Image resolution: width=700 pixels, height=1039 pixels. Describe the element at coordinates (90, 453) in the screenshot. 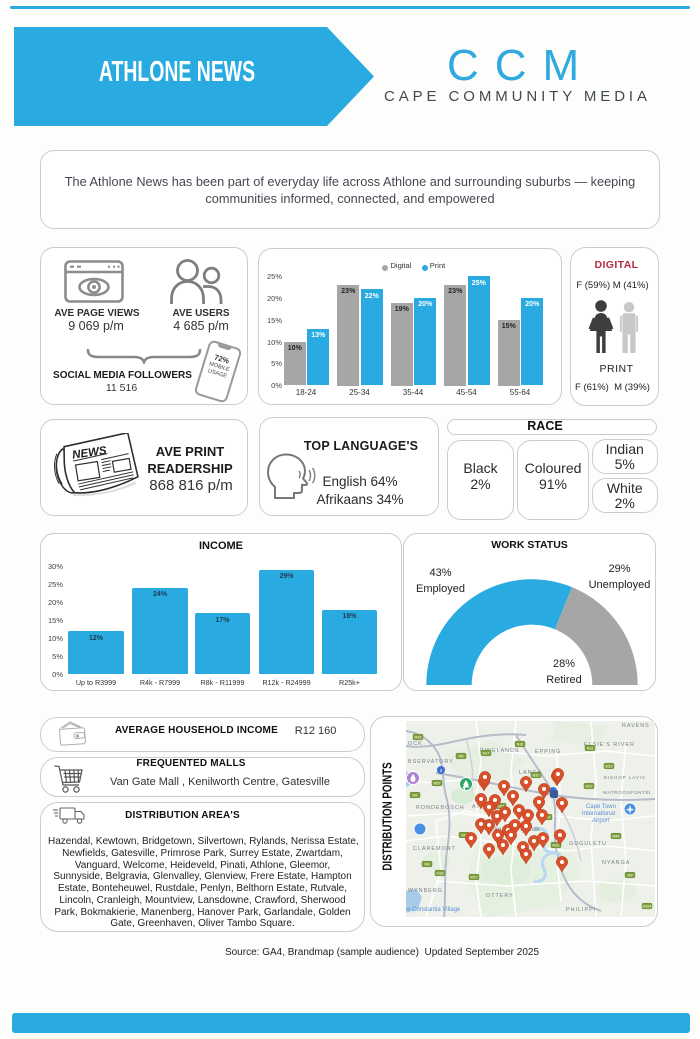

I see `svg-text: NEWS` at that location.